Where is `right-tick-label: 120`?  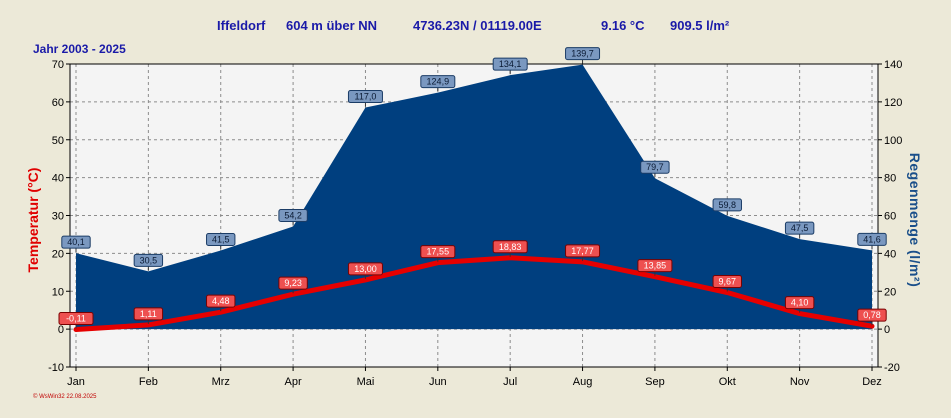
right-tick-label: 120 is located at coordinates (893, 103).